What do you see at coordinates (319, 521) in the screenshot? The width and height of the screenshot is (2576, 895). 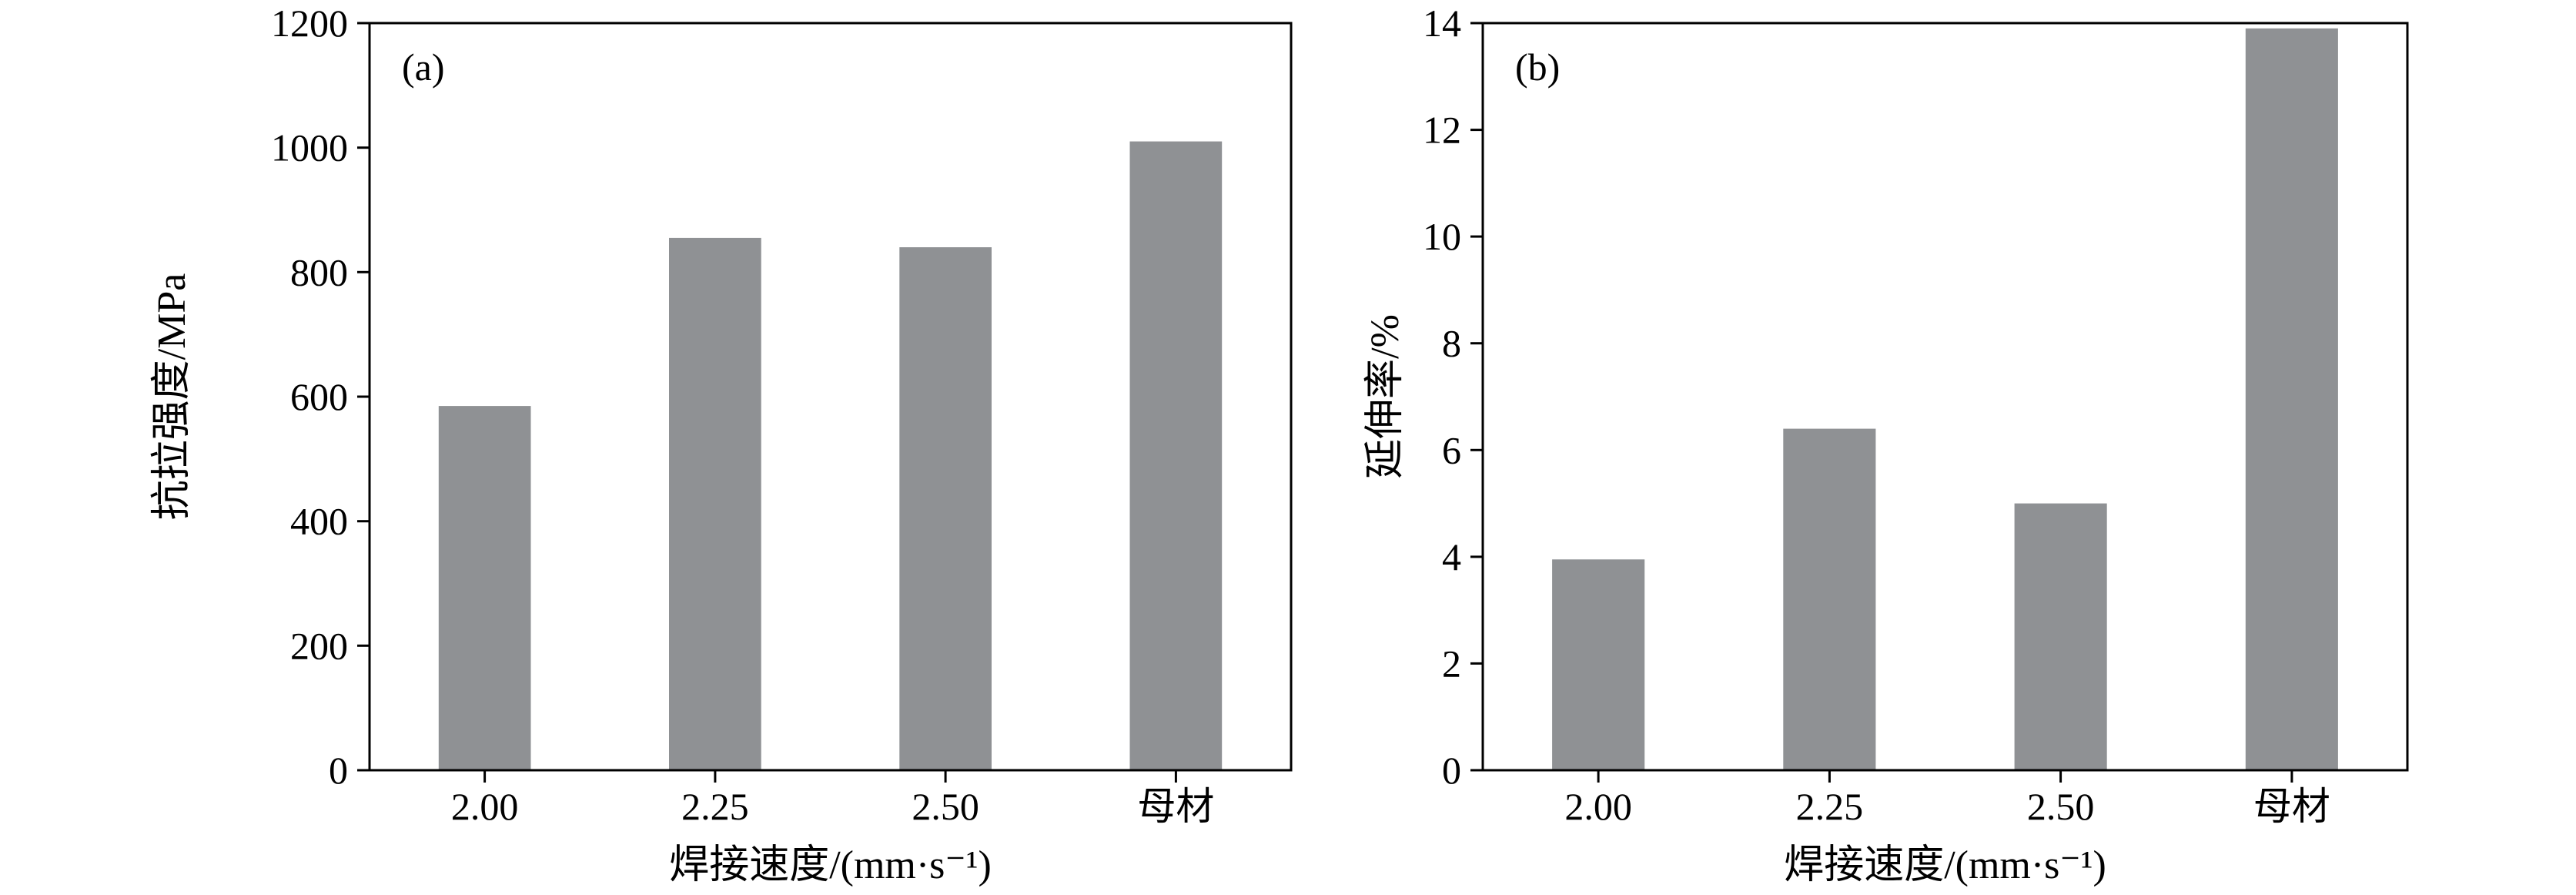 I see `y-axis-tick-label: 400` at bounding box center [319, 521].